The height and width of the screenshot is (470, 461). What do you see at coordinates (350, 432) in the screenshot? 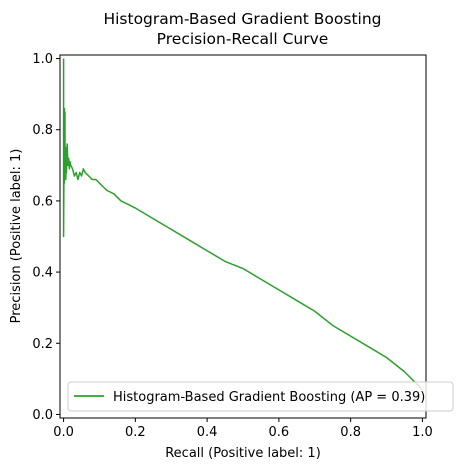
I see `x-tick-label: 0.8` at bounding box center [350, 432].